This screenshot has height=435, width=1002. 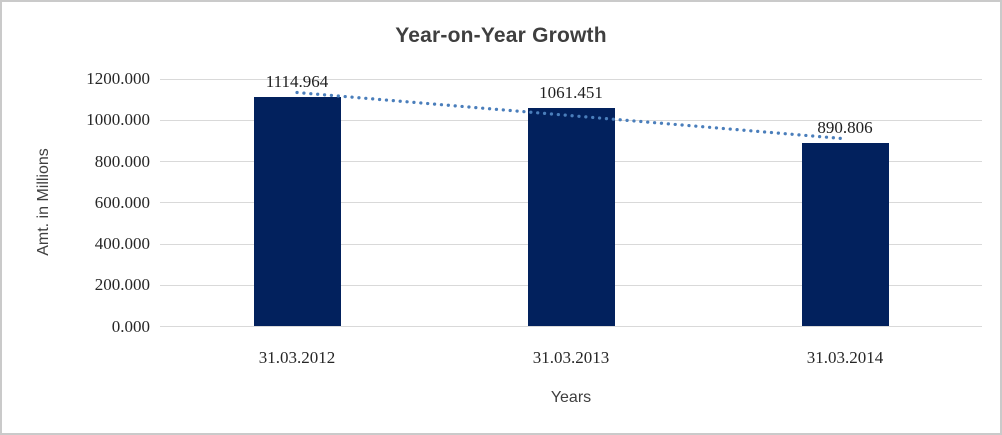 I want to click on x-tick-label: 31.03.2012, so click(x=297, y=357).